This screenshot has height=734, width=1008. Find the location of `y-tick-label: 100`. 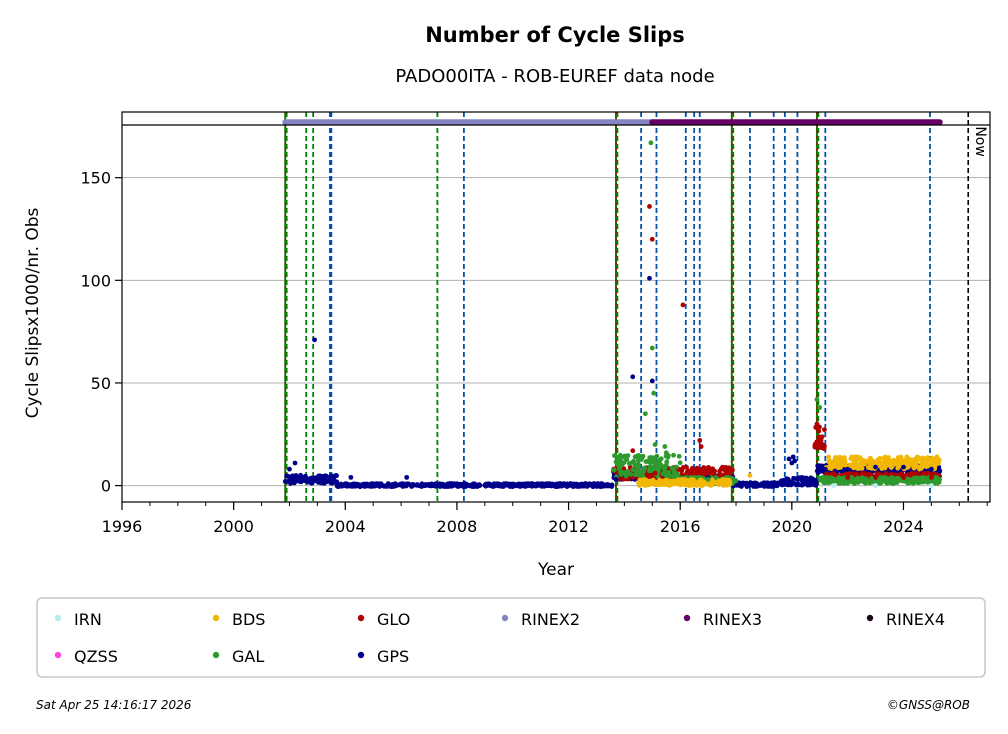

y-tick-label: 100 is located at coordinates (95, 280).